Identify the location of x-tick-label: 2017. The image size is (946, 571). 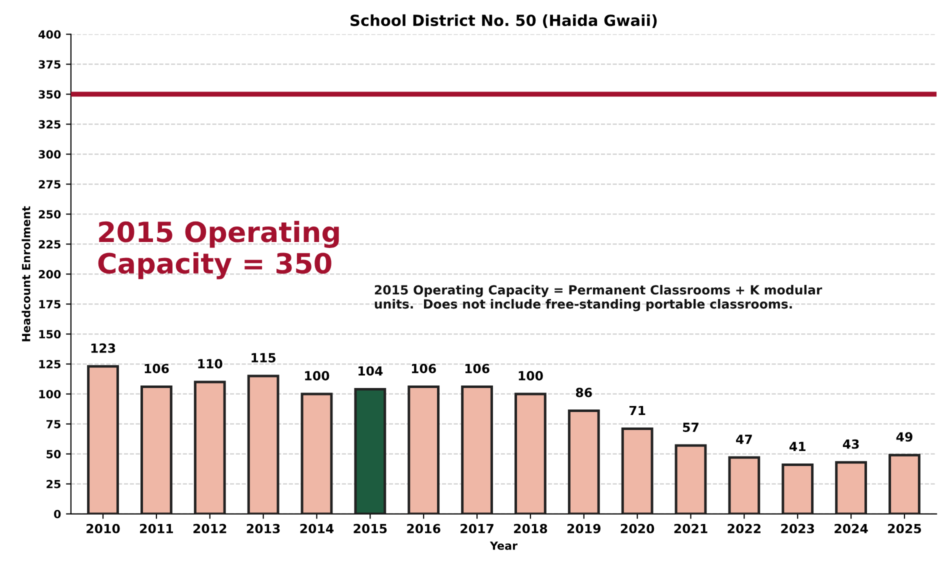
(477, 529).